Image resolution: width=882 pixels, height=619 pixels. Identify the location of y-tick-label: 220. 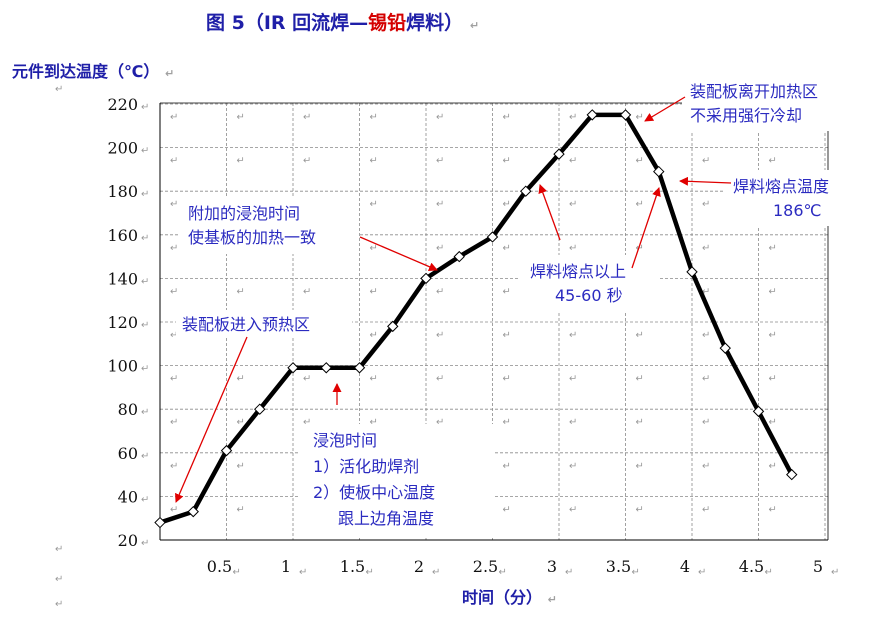
(122, 104).